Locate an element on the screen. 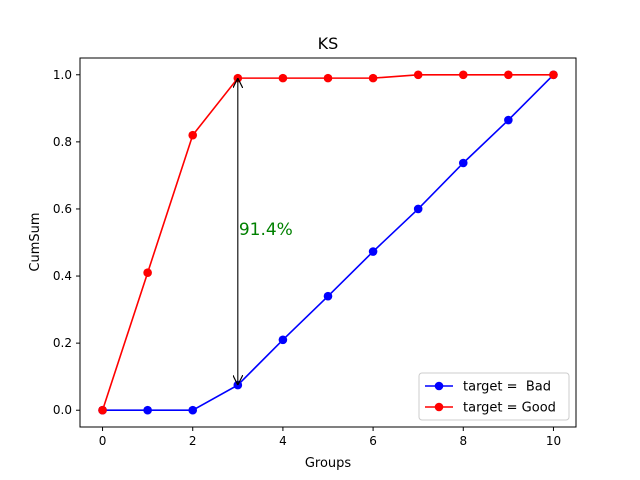 The width and height of the screenshot is (640, 480). x-tick-label: 8 is located at coordinates (463, 441).